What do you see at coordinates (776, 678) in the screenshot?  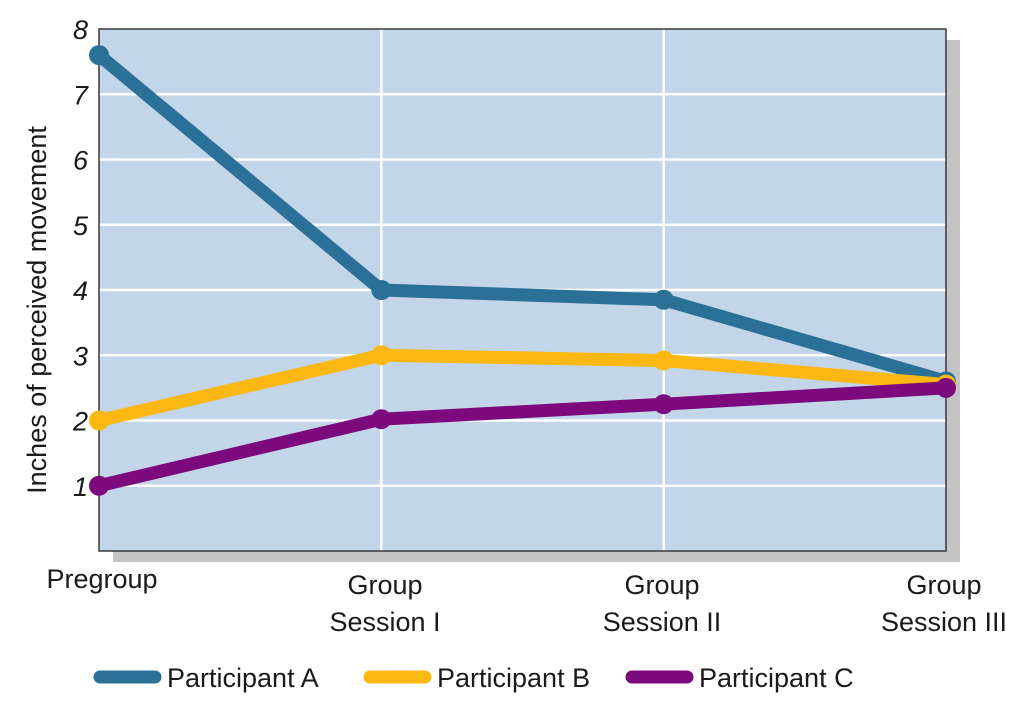 I see `legend-label: Participant C` at bounding box center [776, 678].